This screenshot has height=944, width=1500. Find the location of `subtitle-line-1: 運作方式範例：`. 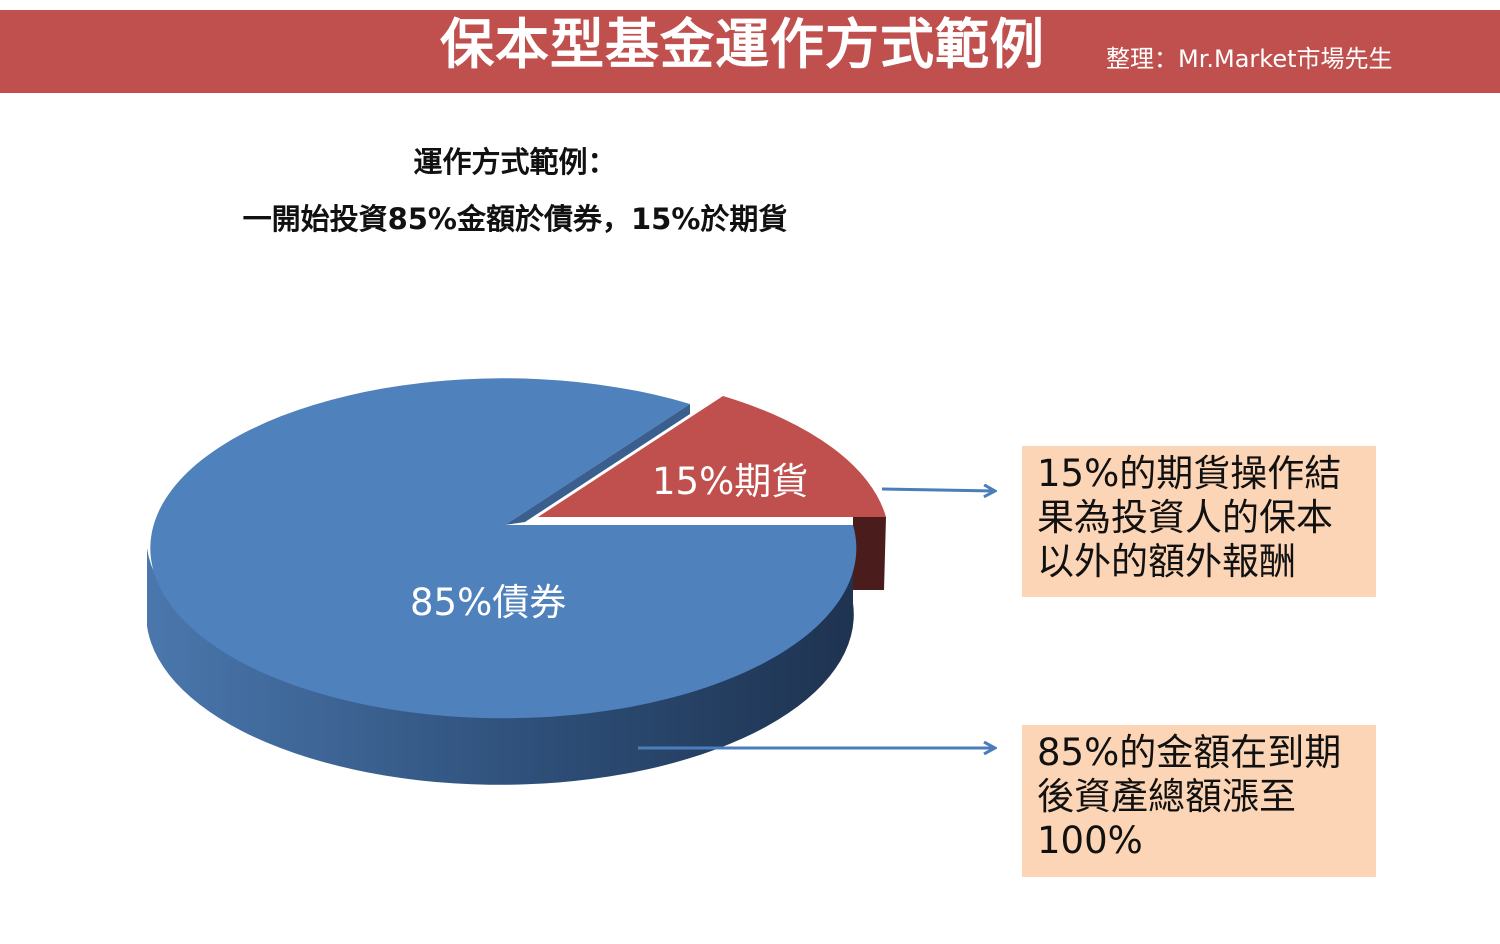

subtitle-line-1: 運作方式範例： is located at coordinates (515, 162).